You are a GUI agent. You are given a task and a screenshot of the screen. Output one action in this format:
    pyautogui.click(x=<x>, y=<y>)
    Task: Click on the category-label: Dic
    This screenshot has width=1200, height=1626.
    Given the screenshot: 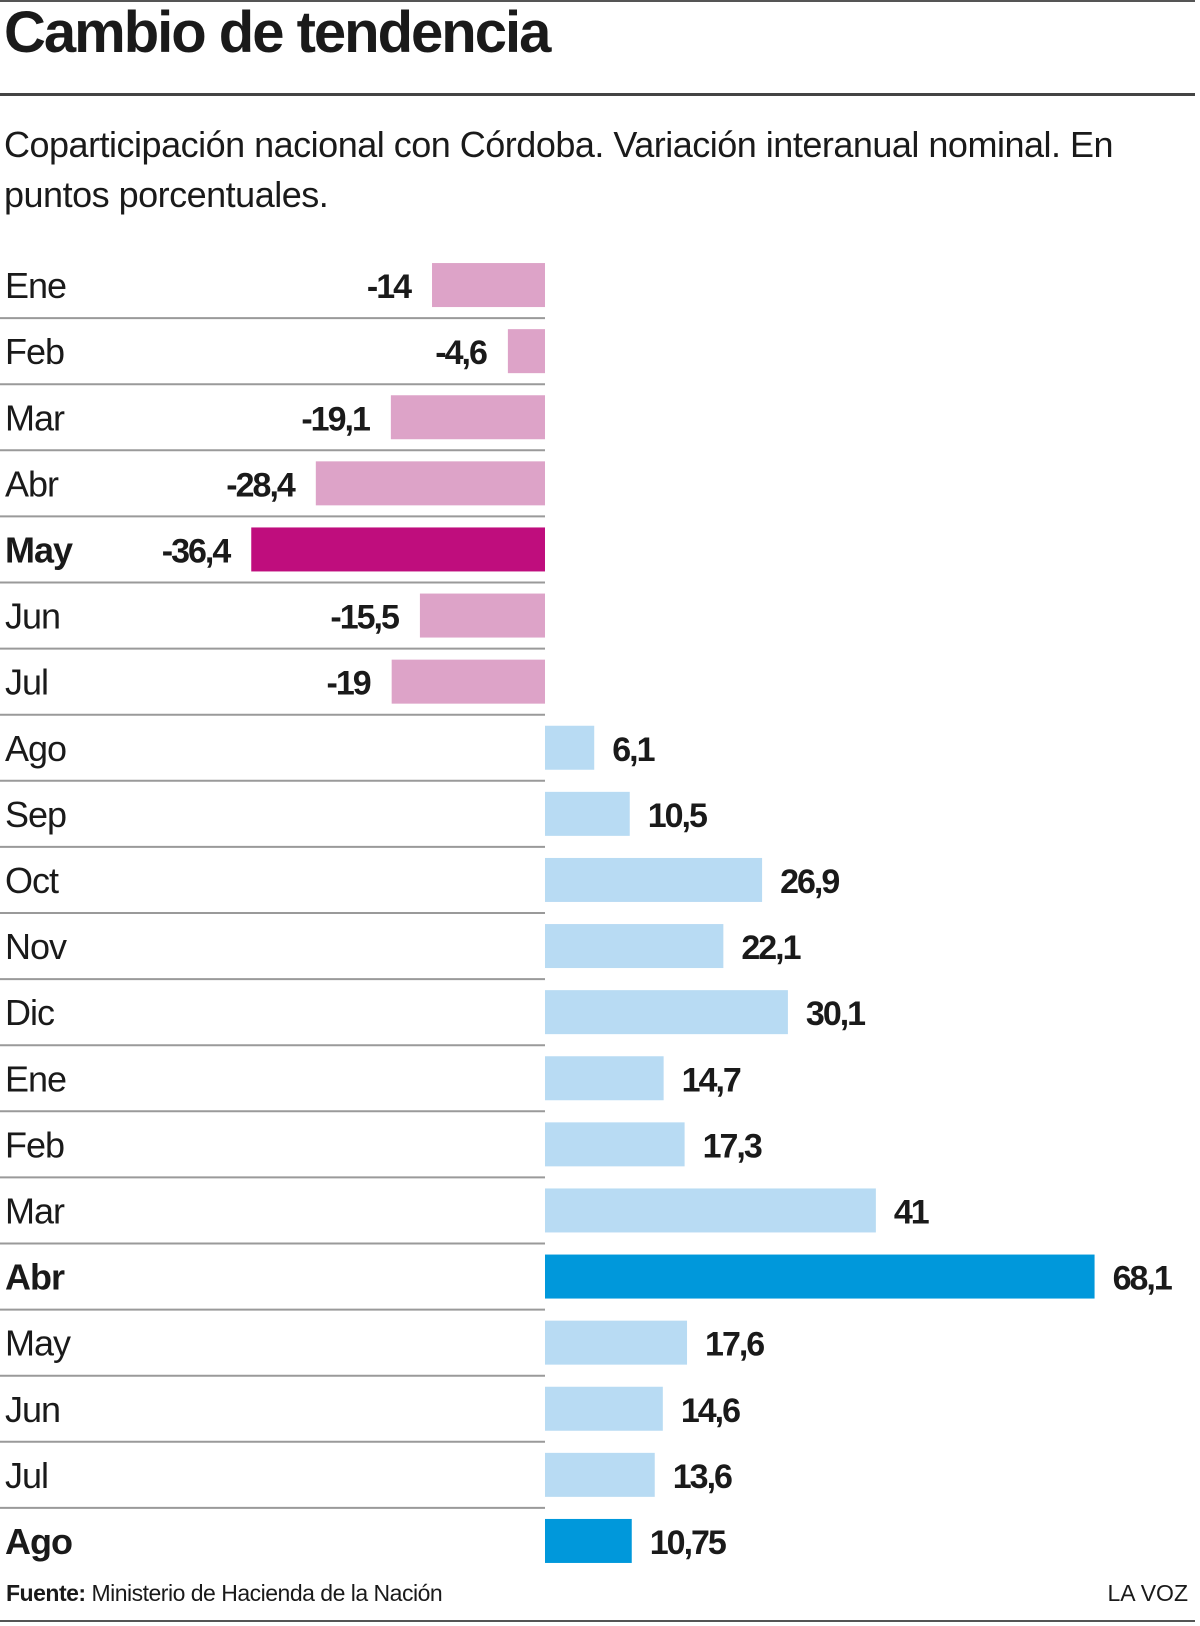 What is the action you would take?
    pyautogui.click(x=30, y=1012)
    